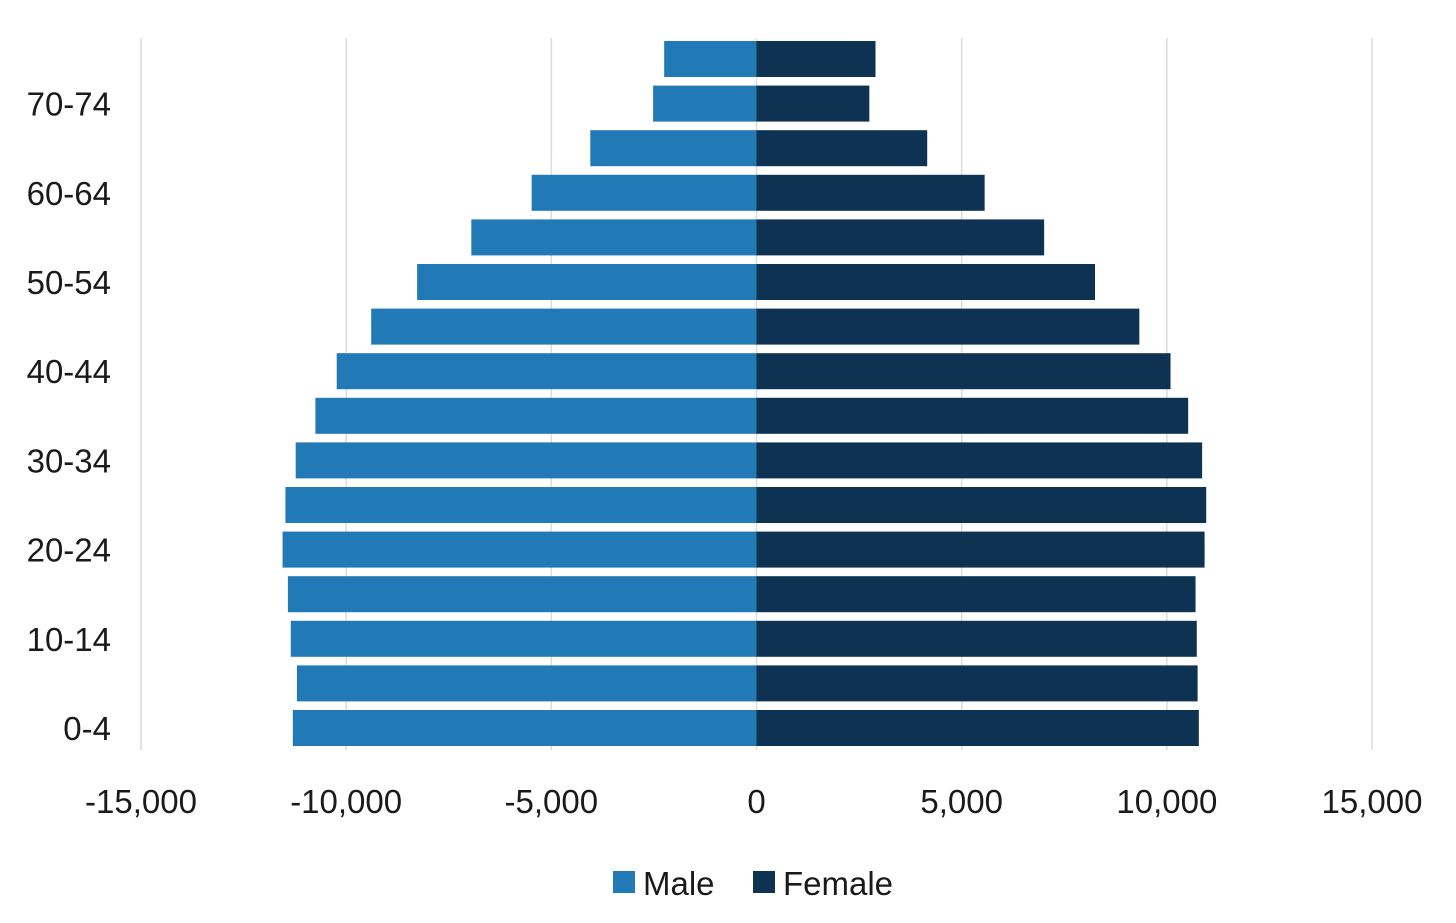 This screenshot has width=1456, height=923. I want to click on x-tick-label: 10,000, so click(1166, 801).